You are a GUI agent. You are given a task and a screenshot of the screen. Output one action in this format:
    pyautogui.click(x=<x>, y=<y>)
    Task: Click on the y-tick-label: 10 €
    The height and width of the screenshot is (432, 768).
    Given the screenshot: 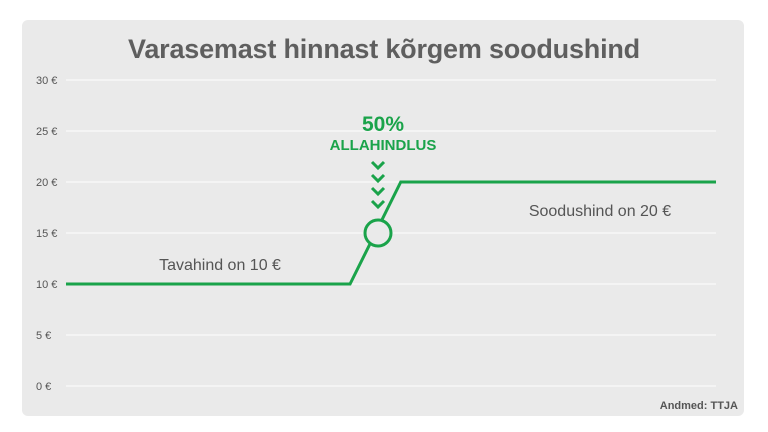 What is the action you would take?
    pyautogui.click(x=46, y=285)
    